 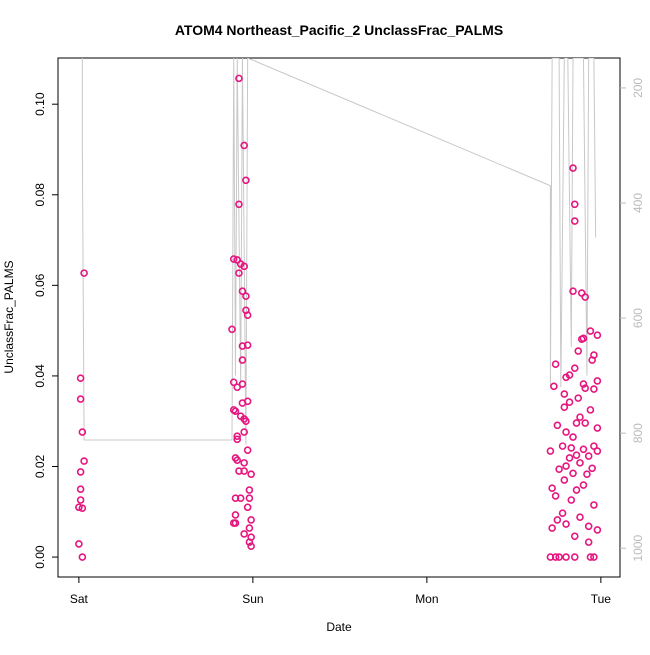 What do you see at coordinates (638, 88) in the screenshot?
I see `y2-tick-label: 200` at bounding box center [638, 88].